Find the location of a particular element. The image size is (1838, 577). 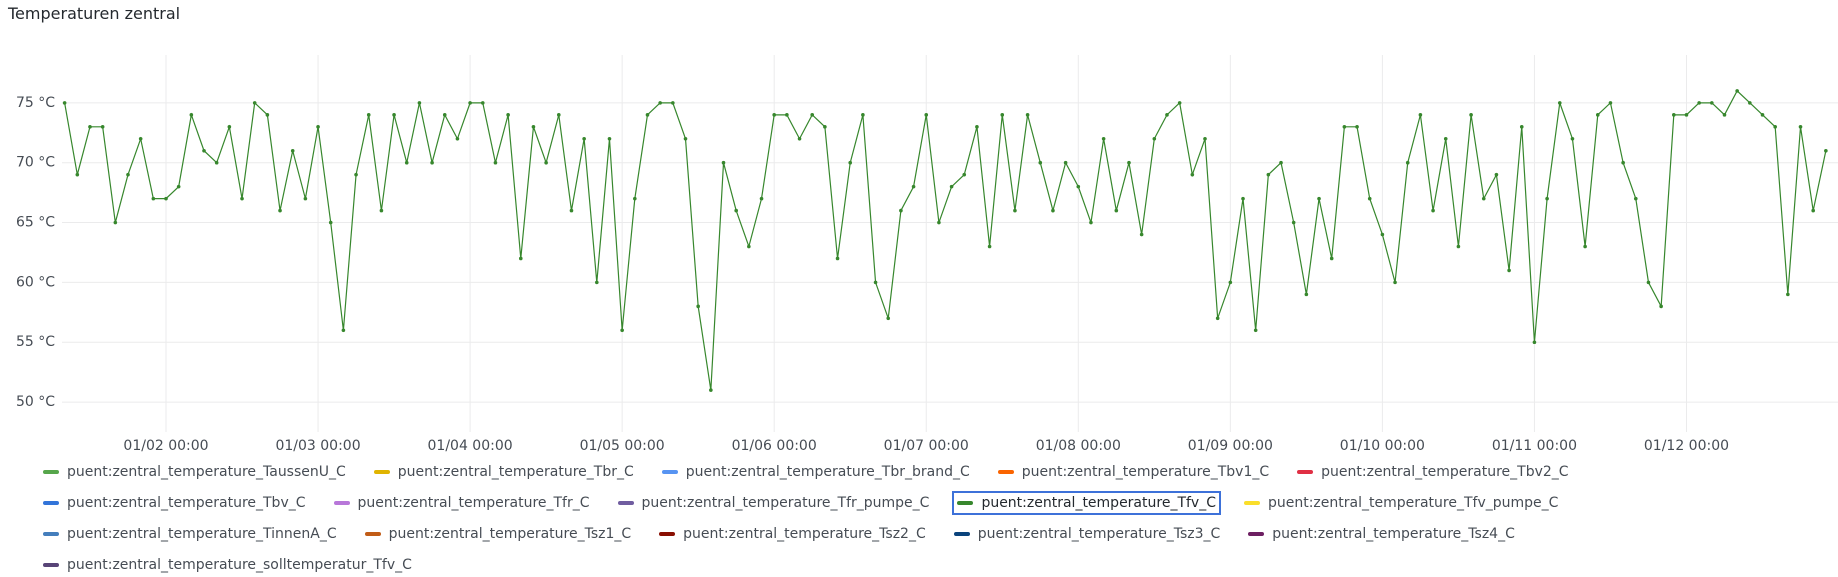

legend-item: puent:zentral_temperature_TaussenU_C is located at coordinates (194, 472).